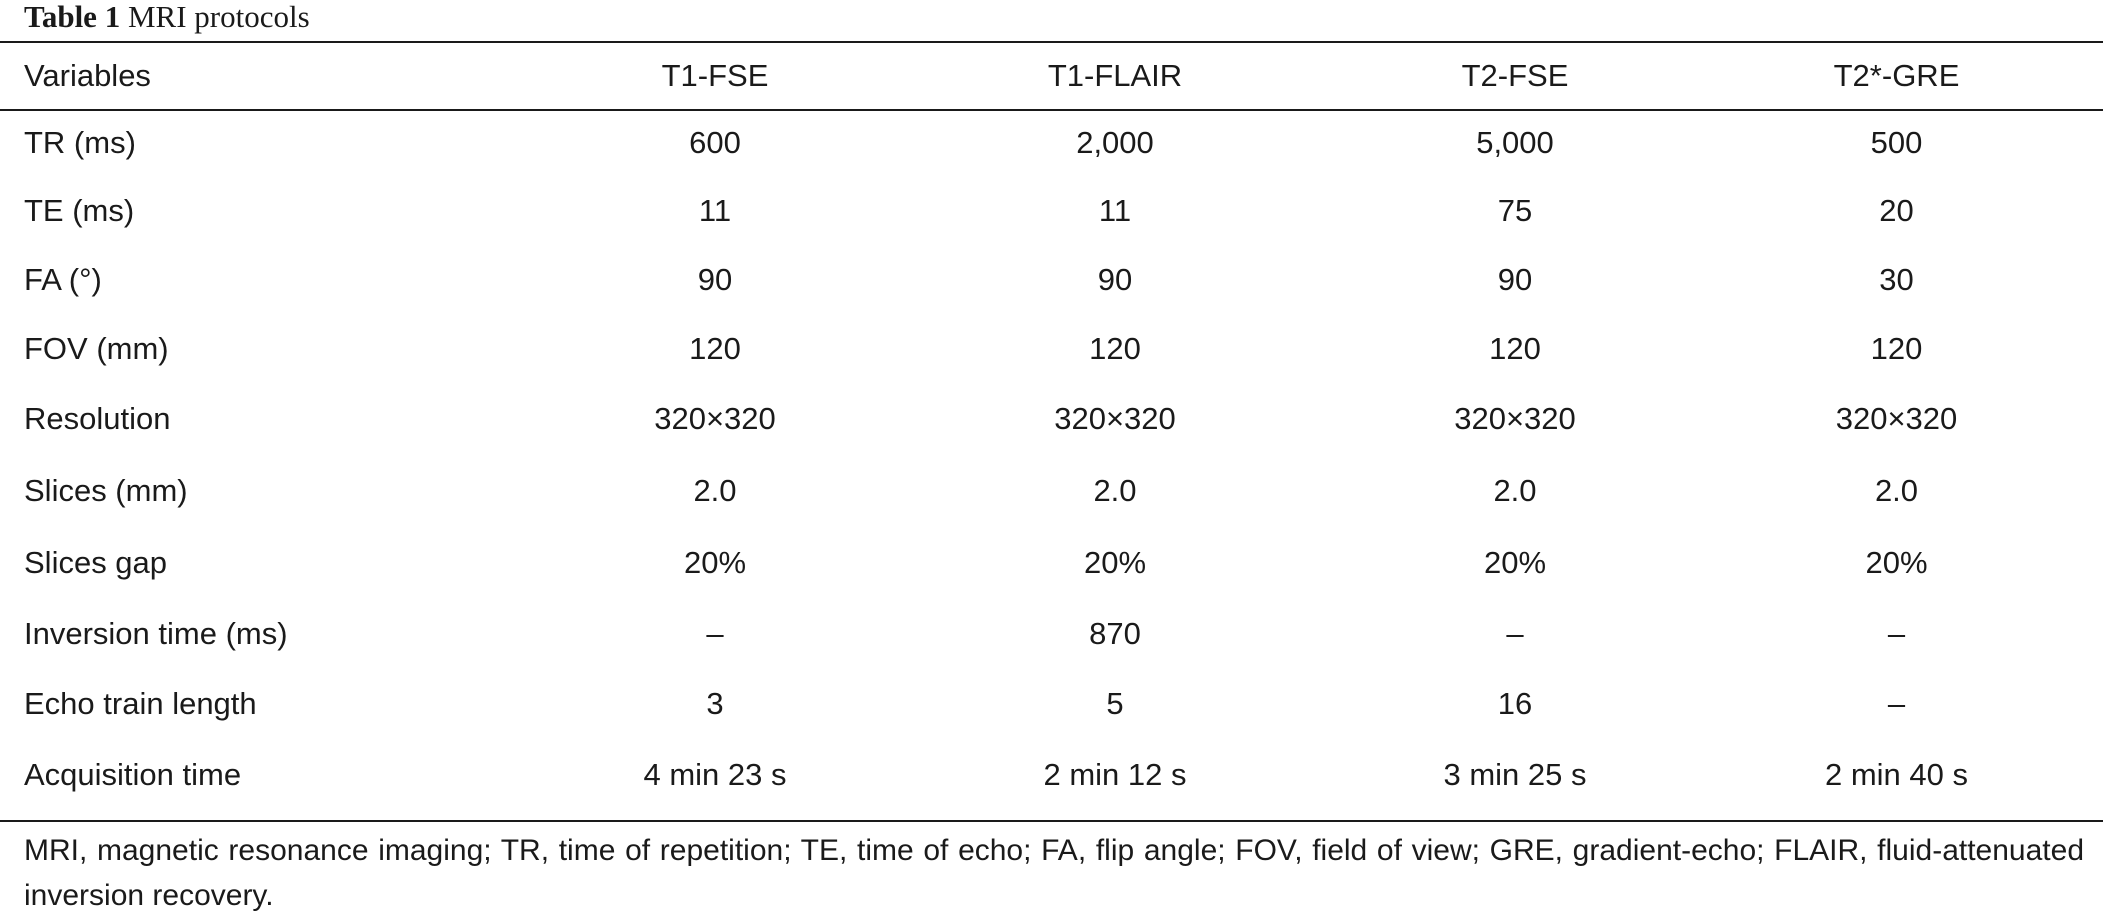 The height and width of the screenshot is (918, 2103). I want to click on table-cell: 2,000, so click(1115, 142).